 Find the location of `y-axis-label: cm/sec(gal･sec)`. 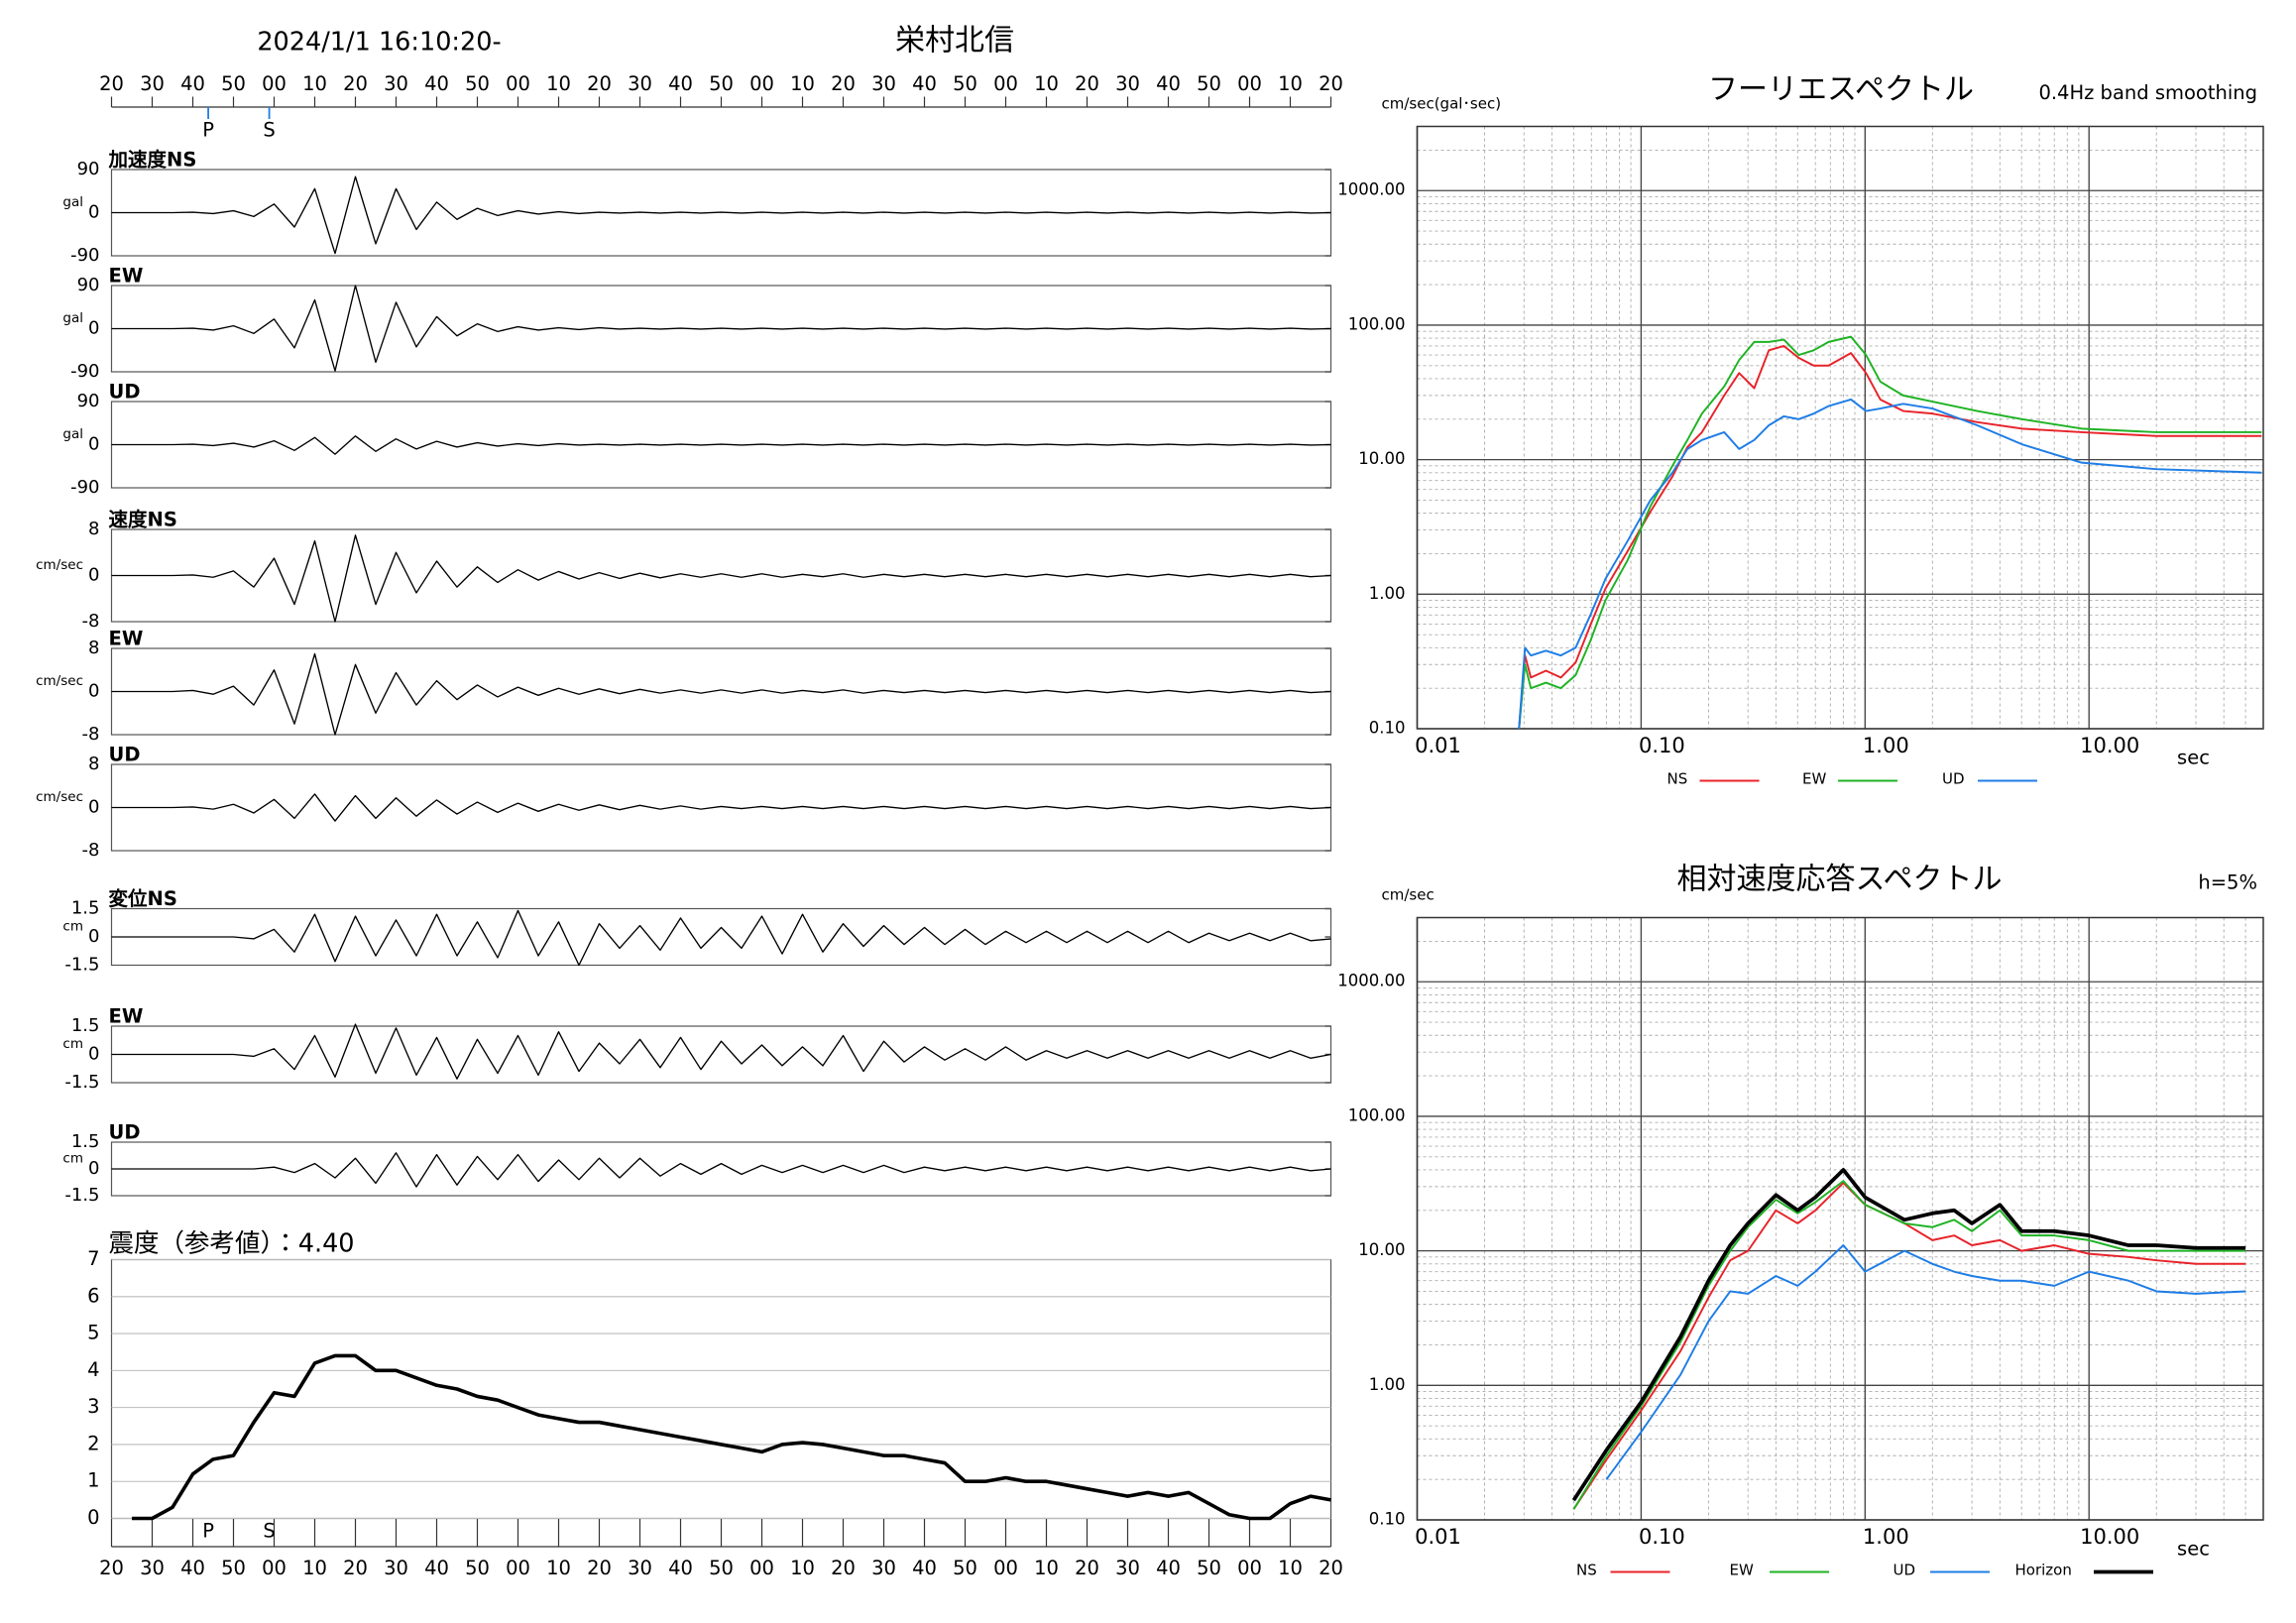

y-axis-label: cm/sec(gal･sec) is located at coordinates (1442, 104).